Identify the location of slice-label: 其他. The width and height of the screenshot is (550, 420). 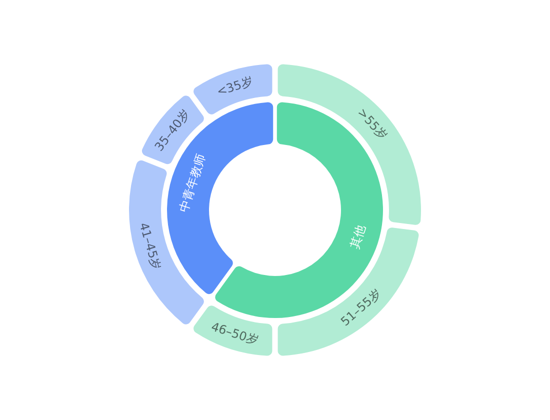
(357, 236).